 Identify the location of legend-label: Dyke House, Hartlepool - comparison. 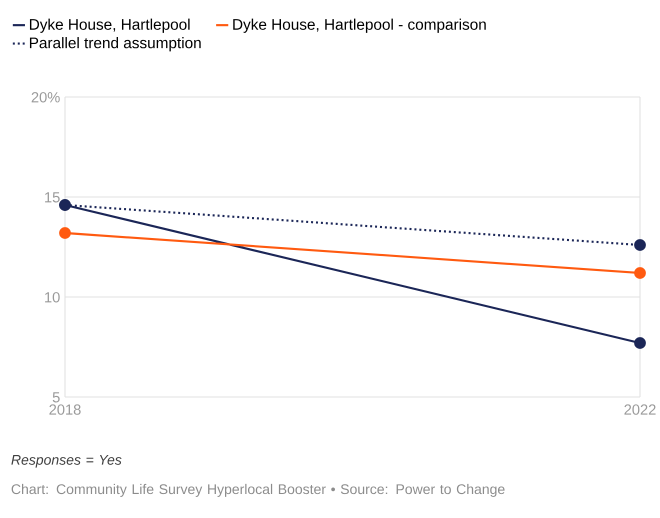
(359, 25).